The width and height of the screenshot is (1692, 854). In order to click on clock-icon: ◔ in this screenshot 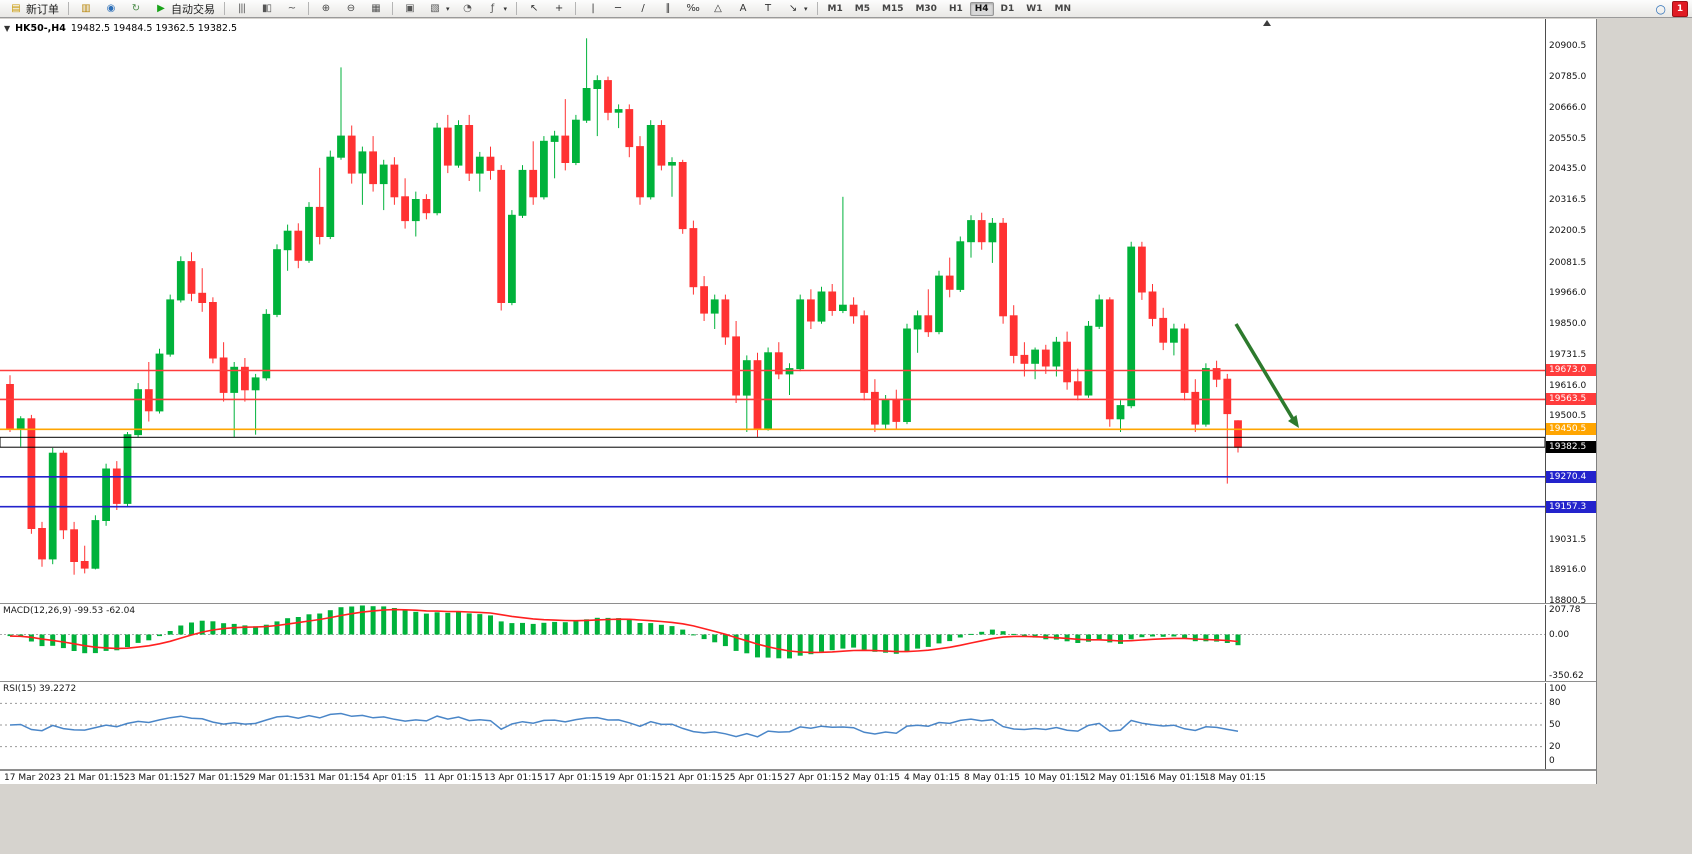, I will do `click(467, 9)`.